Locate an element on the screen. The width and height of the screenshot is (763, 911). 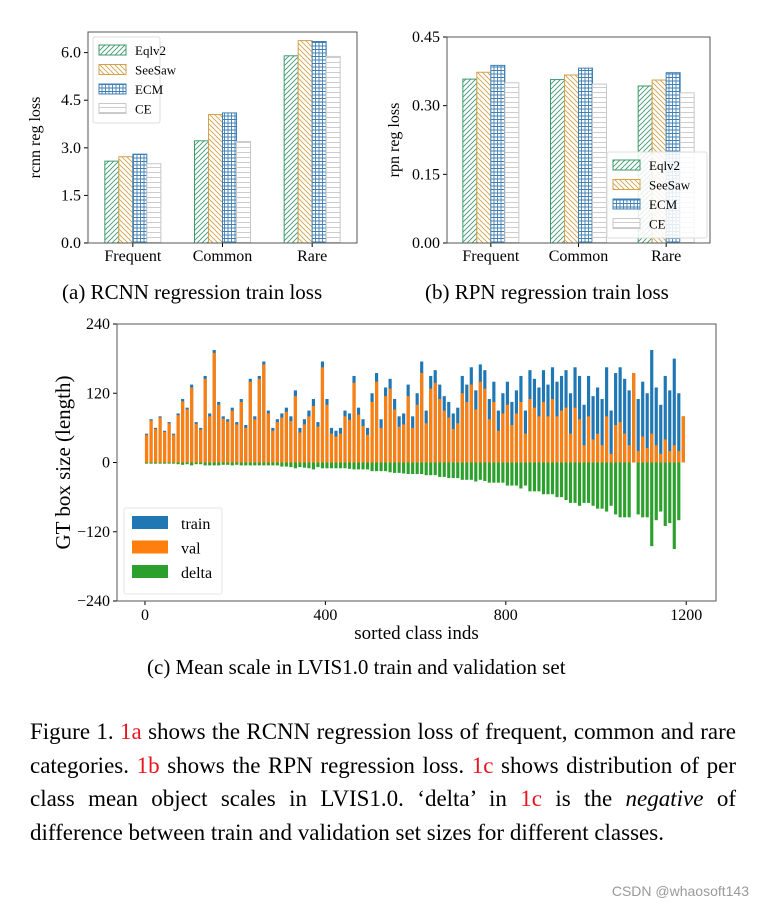
legend-swatch-val is located at coordinates (150, 547).